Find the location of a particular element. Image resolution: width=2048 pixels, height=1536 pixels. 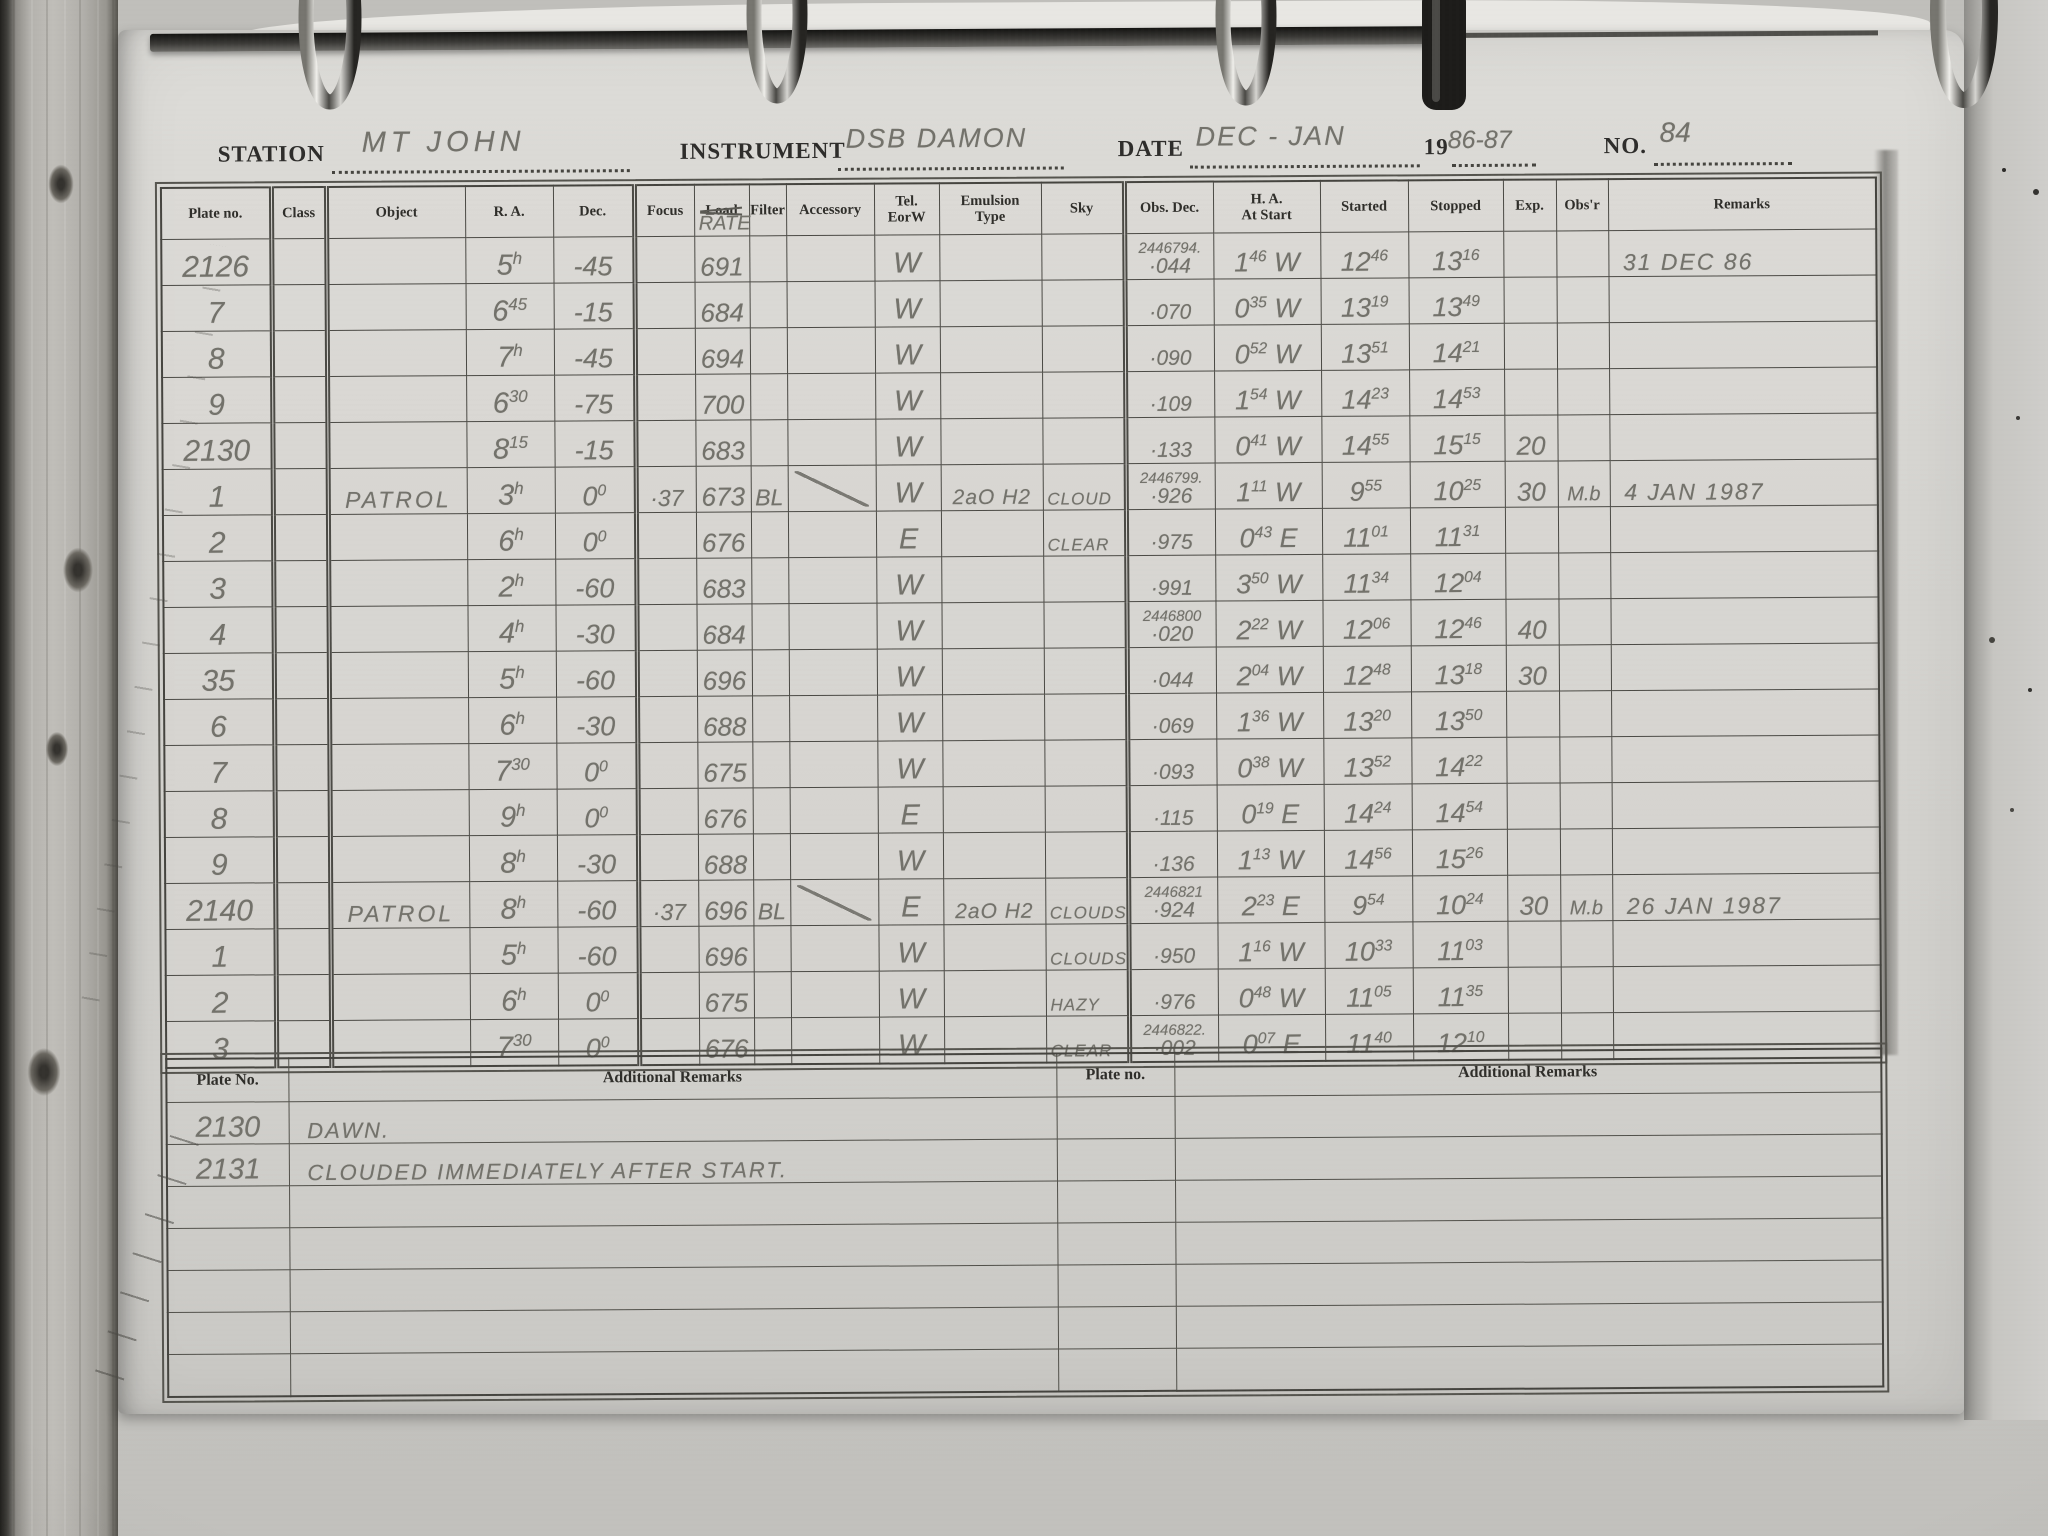

cell-ra: 730 is located at coordinates (512, 766).